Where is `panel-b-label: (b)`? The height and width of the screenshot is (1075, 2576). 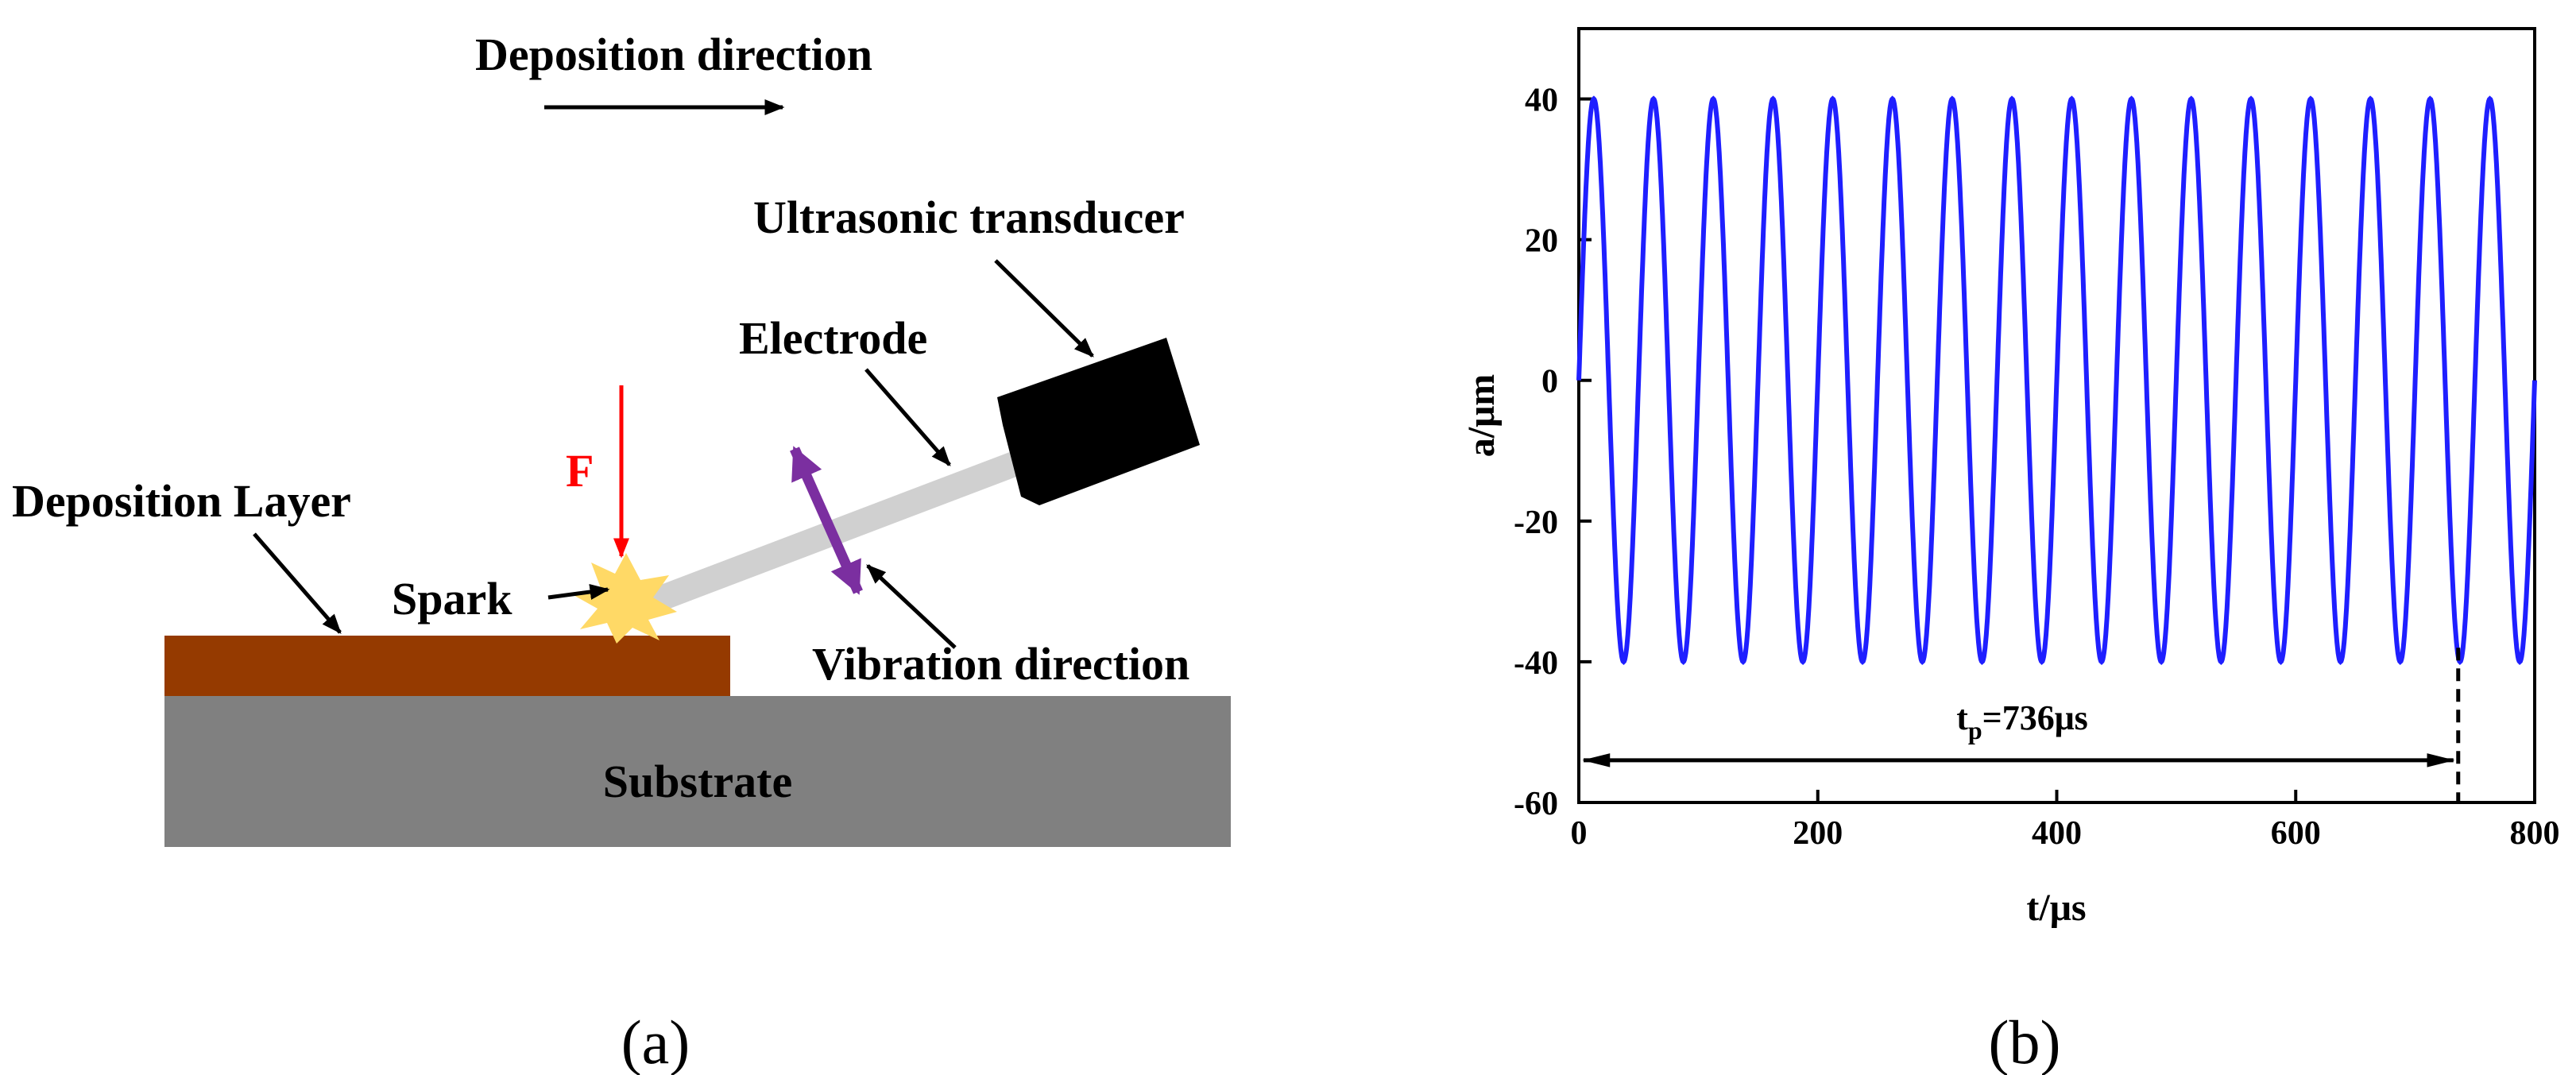
panel-b-label: (b) is located at coordinates (2025, 1041).